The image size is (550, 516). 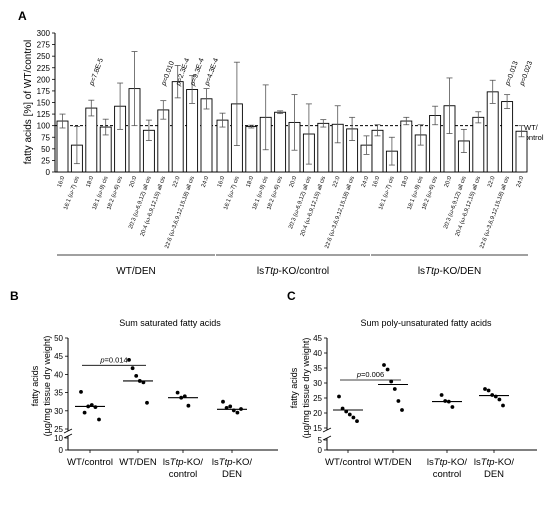 I want to click on group-label: WT/DEN, so click(x=135, y=271).